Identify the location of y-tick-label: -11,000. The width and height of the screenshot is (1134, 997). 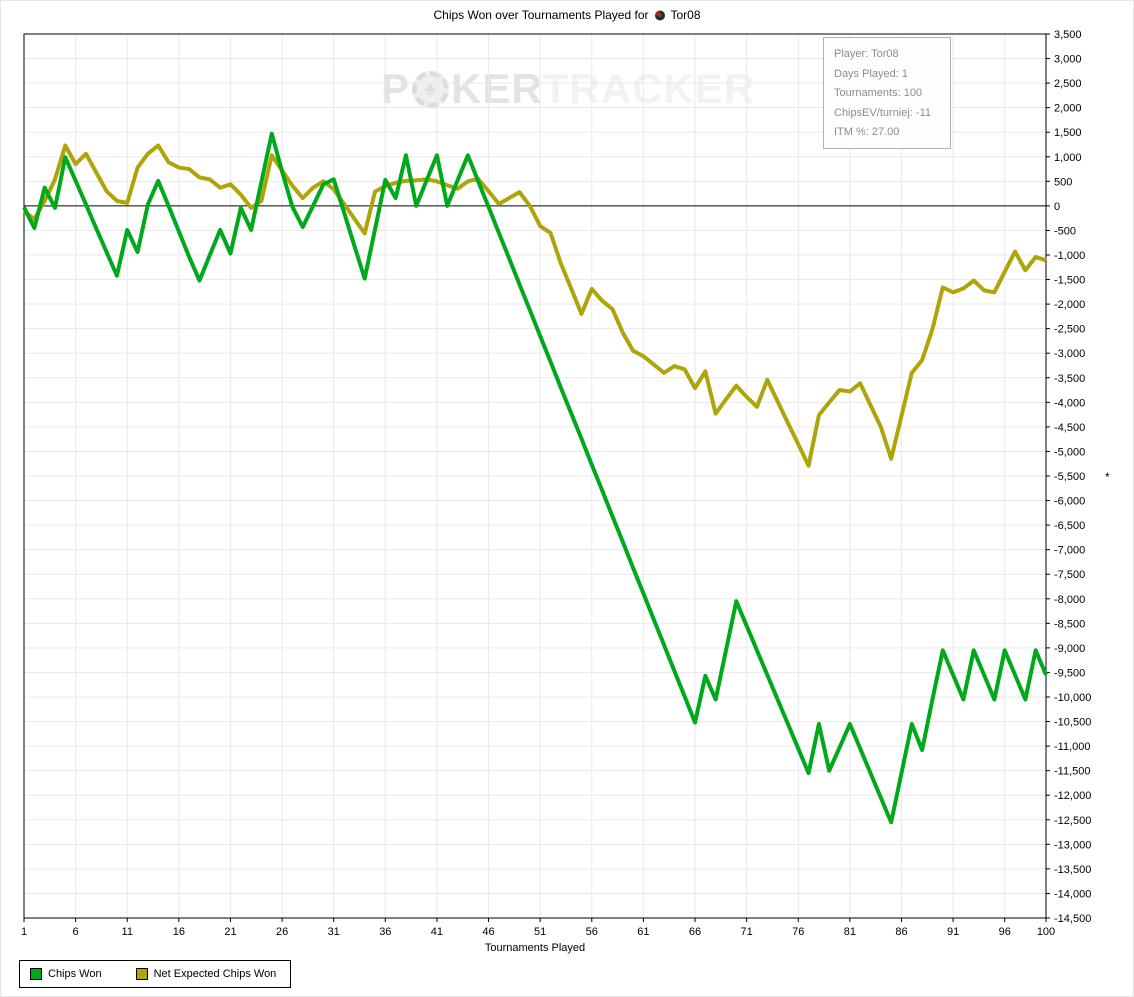
(1072, 747).